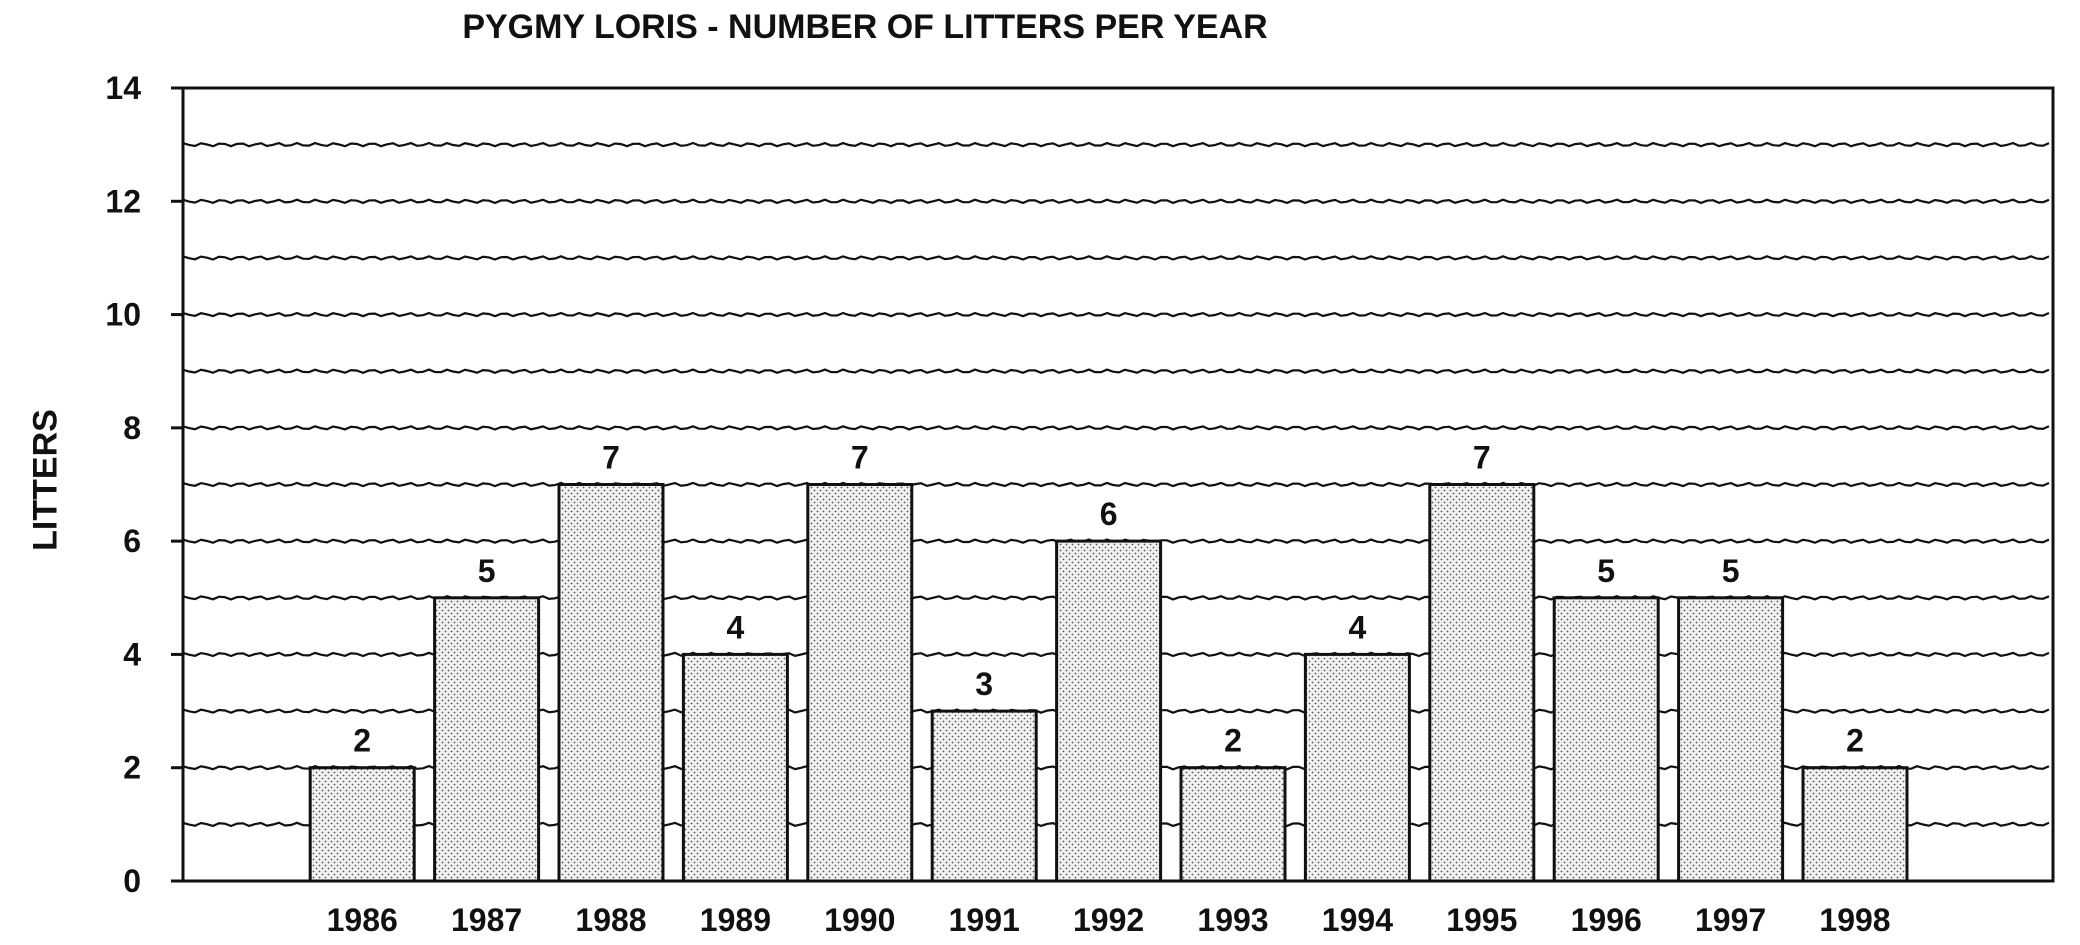 This screenshot has width=2080, height=945. I want to click on x-tick-label: 1995, so click(1481, 920).